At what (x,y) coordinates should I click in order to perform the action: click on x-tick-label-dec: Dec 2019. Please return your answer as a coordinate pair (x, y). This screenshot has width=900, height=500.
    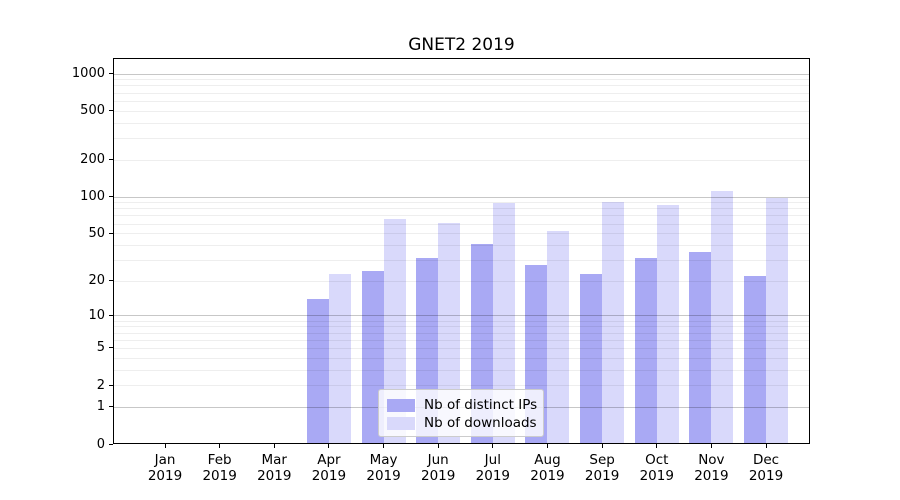
    Looking at the image, I should click on (766, 468).